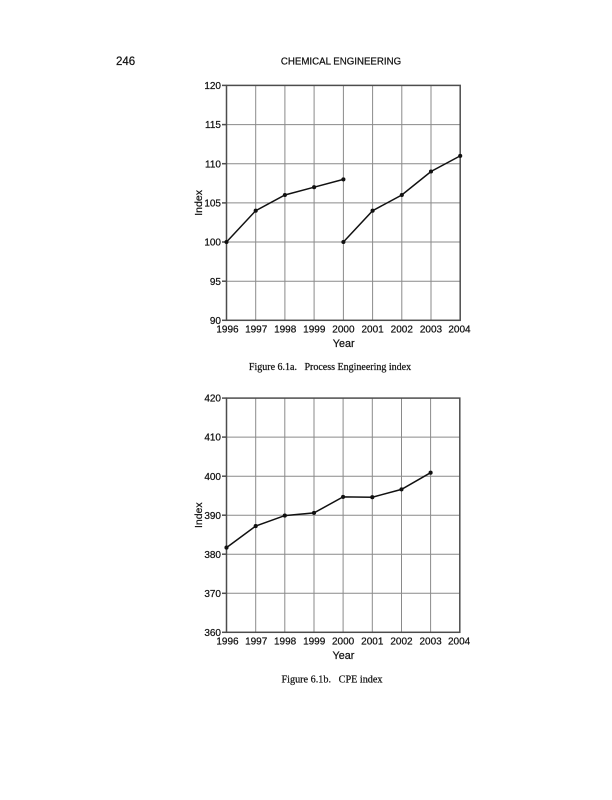 This screenshot has height=800, width=612. What do you see at coordinates (212, 633) in the screenshot?
I see `svg-text: 360` at bounding box center [212, 633].